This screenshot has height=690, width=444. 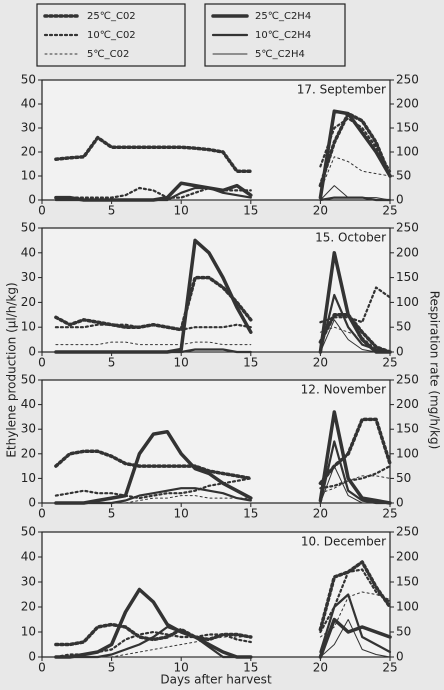 What do you see at coordinates (12, 369) in the screenshot?
I see `y-axis-label: Ethylene production (μl/h/kg)` at bounding box center [12, 369].